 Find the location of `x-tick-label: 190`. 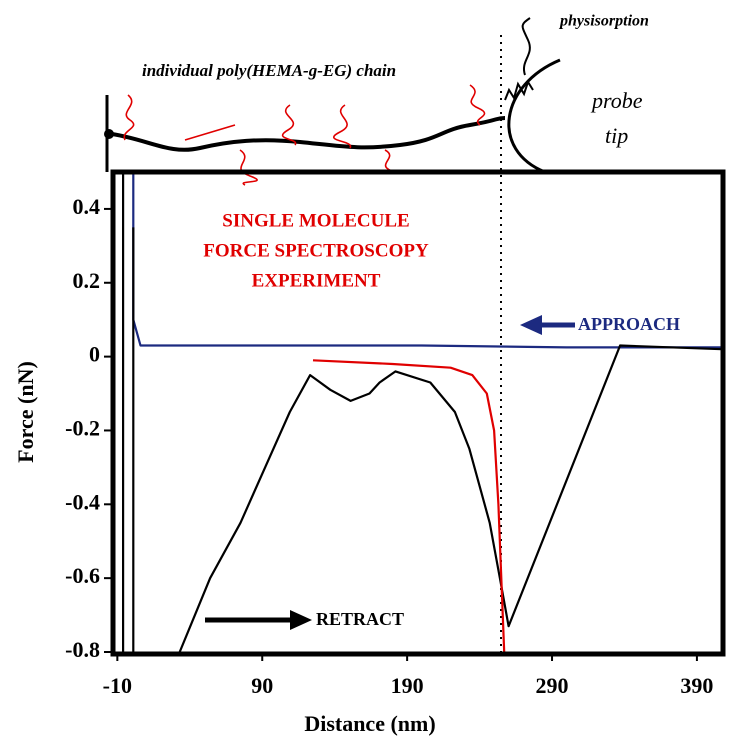

x-tick-label: 190 is located at coordinates (407, 685).